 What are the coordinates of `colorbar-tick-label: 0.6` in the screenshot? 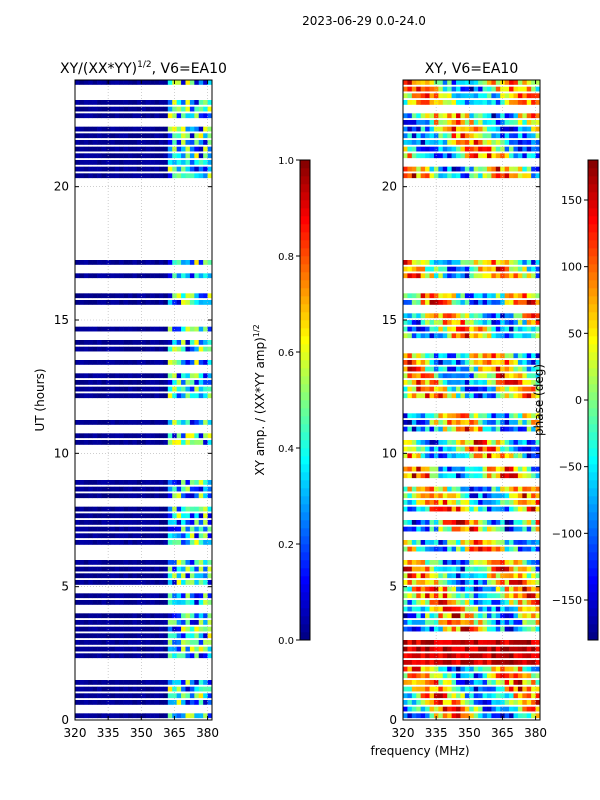 It's located at (286, 353).